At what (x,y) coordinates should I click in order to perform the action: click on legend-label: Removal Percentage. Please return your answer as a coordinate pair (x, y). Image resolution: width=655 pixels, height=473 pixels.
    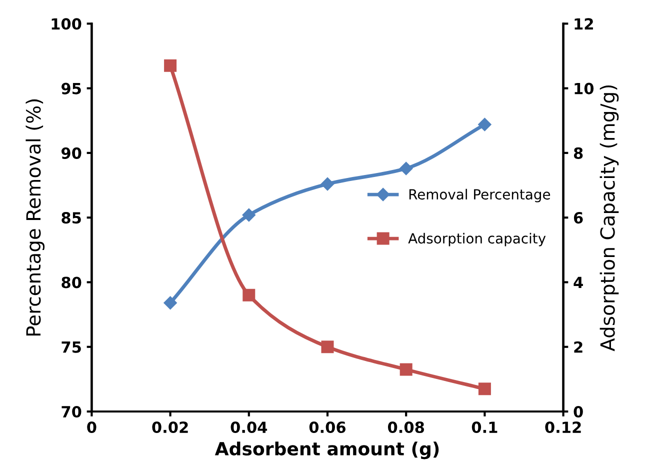
    Looking at the image, I should click on (479, 195).